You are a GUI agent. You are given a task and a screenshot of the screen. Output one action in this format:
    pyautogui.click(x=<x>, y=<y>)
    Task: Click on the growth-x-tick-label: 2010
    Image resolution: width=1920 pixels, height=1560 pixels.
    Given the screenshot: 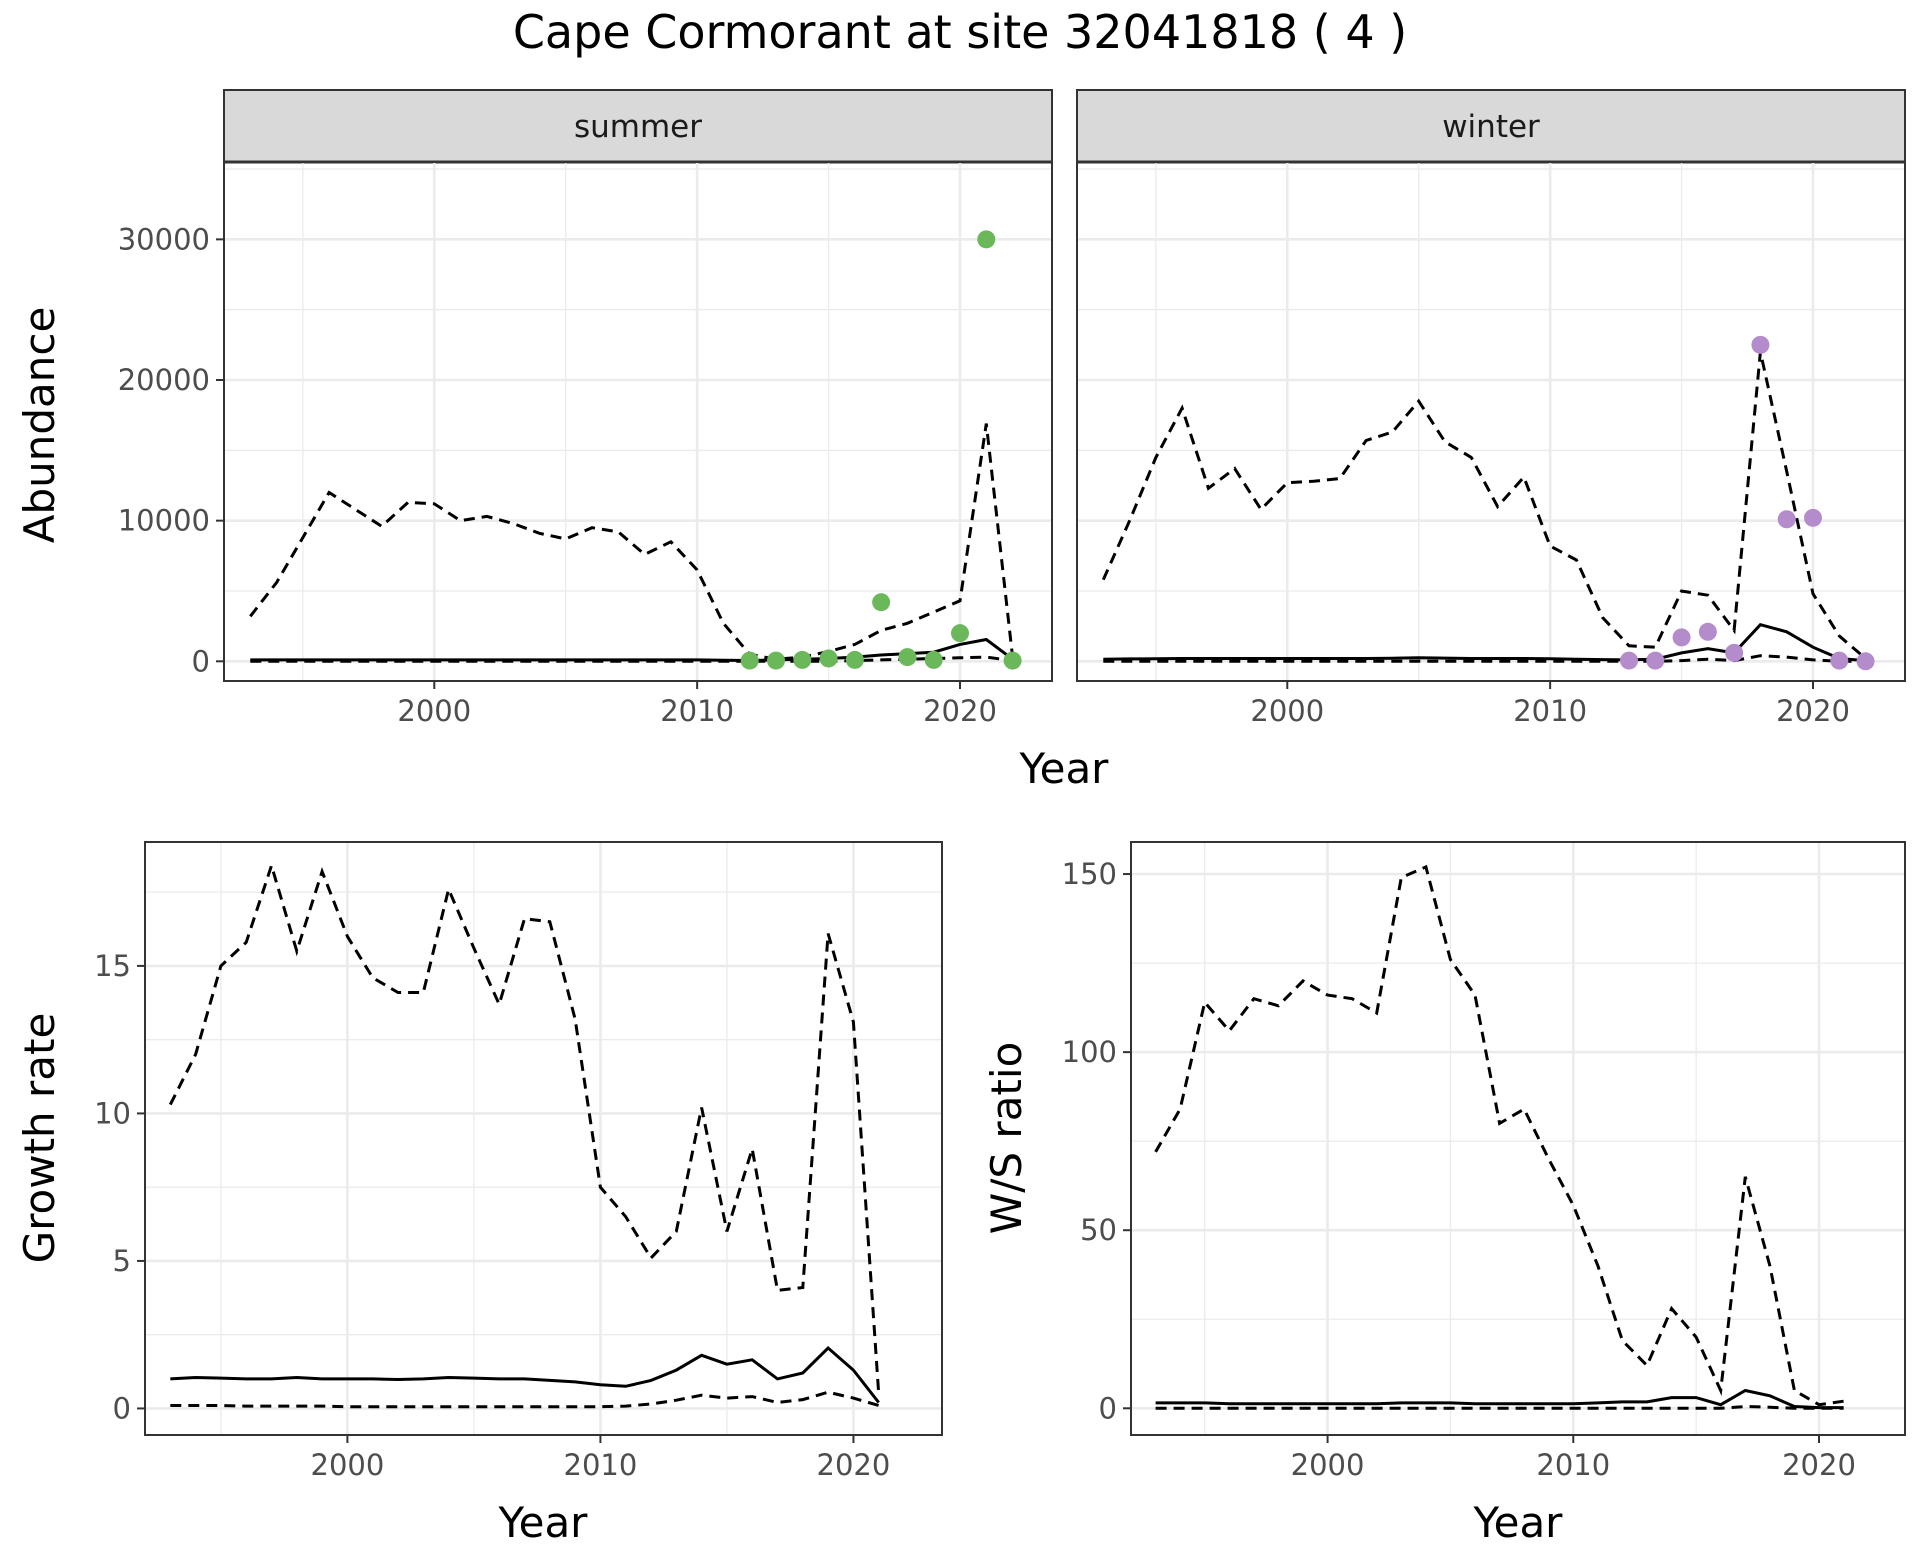 What is the action you would take?
    pyautogui.click(x=601, y=1465)
    